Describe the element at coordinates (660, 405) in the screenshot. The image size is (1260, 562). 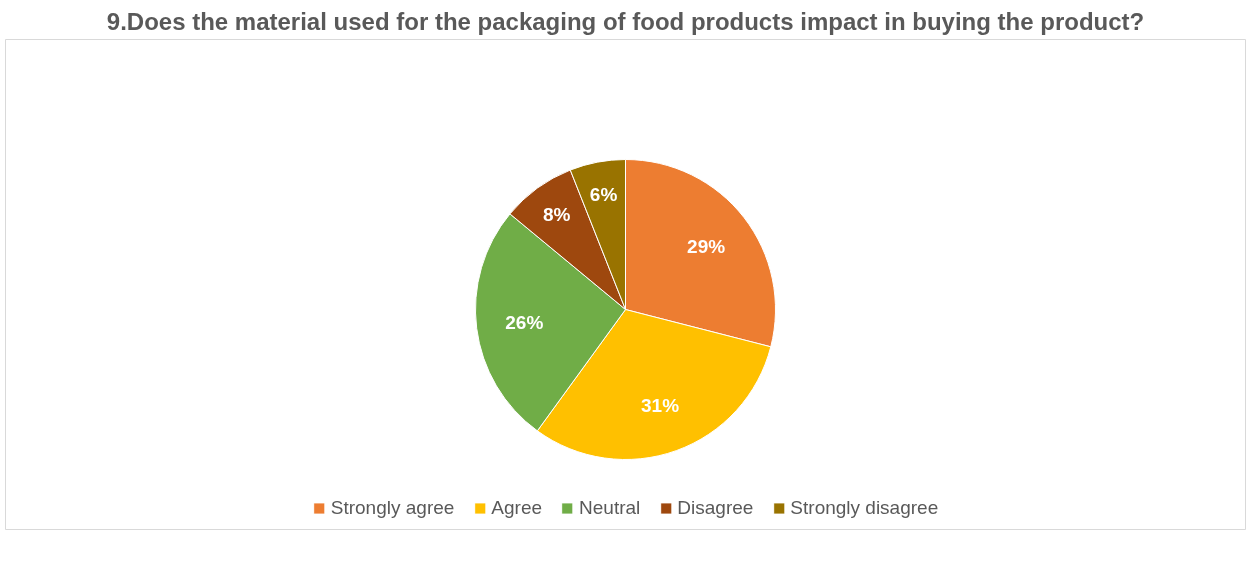
I see `data-label: 31%` at that location.